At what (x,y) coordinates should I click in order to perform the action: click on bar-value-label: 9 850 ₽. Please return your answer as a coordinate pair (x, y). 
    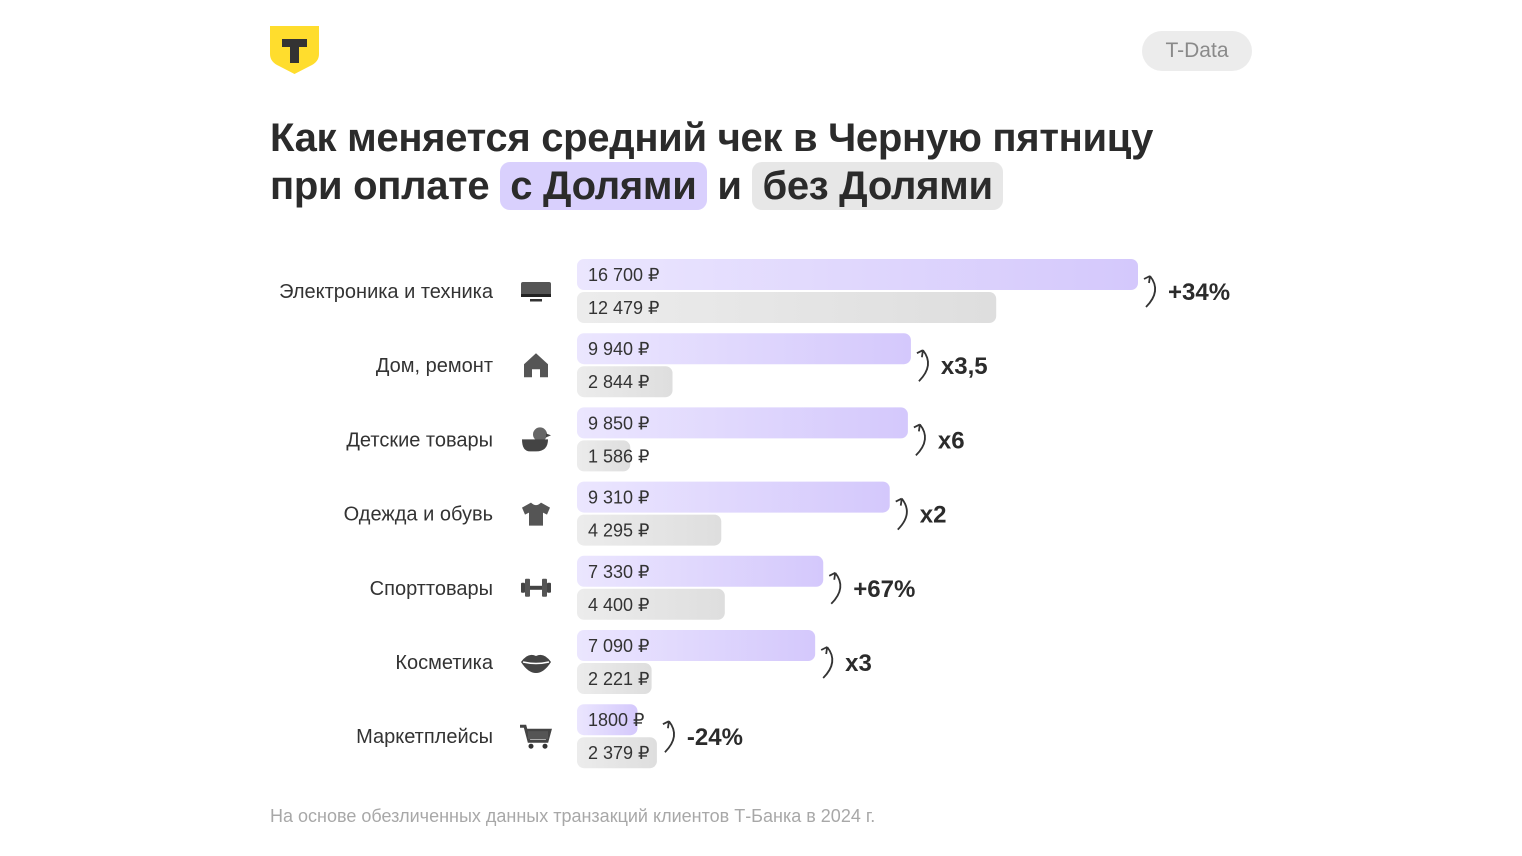
    Looking at the image, I should click on (619, 423).